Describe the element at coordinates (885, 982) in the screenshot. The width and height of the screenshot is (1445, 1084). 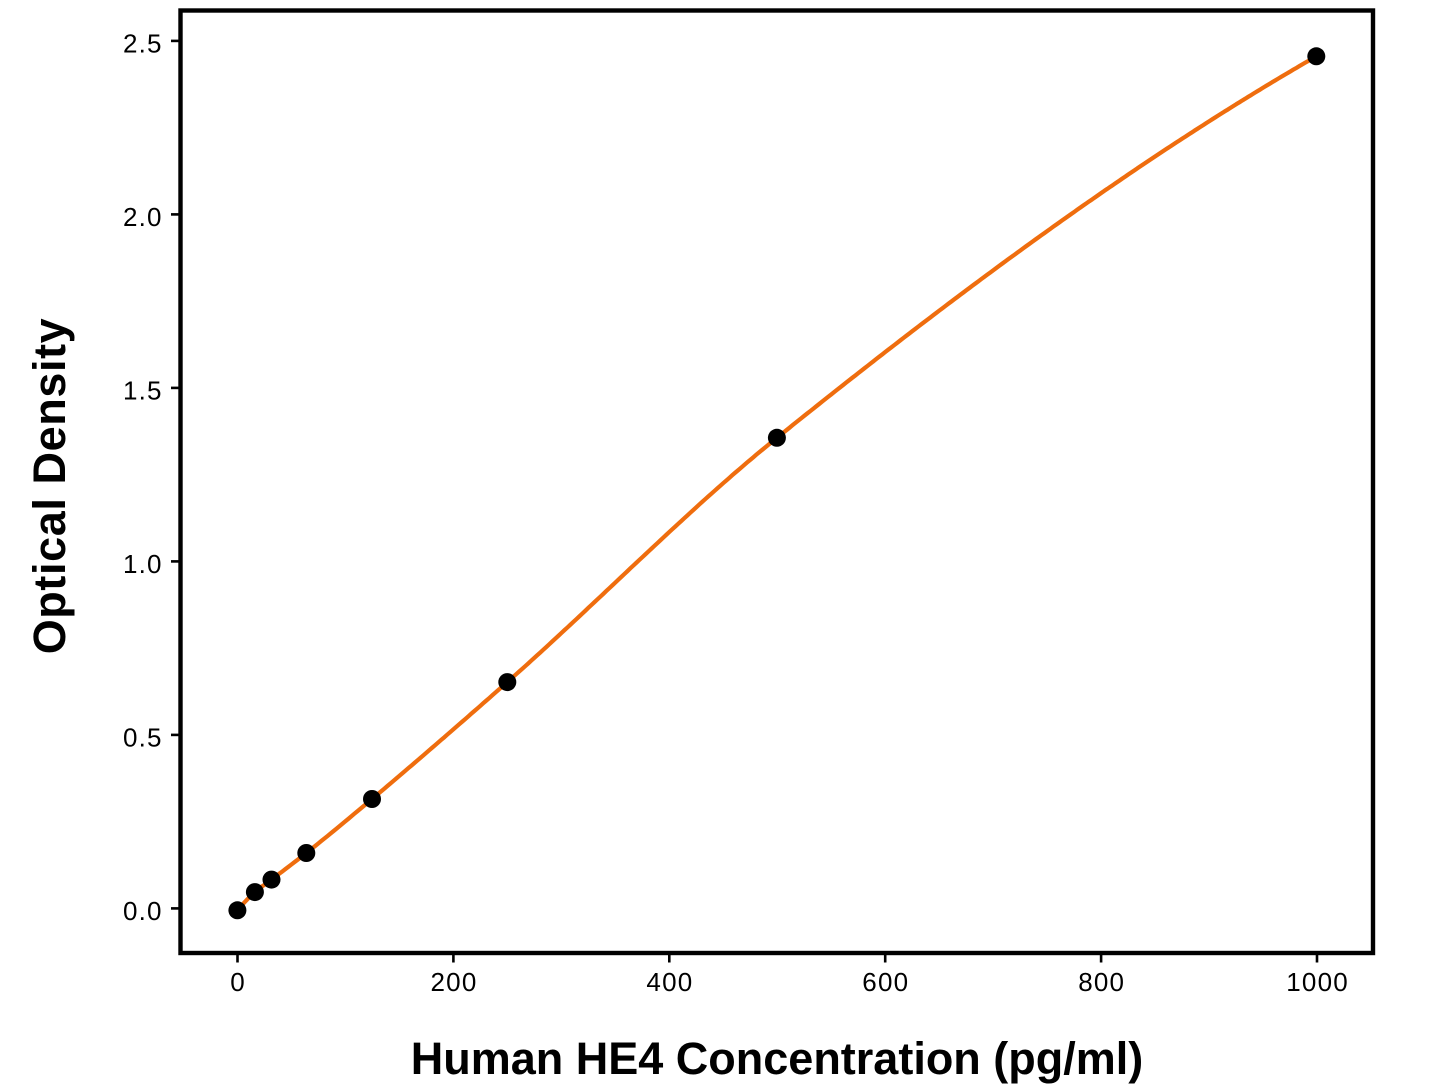
I see `svg-text: 600` at that location.